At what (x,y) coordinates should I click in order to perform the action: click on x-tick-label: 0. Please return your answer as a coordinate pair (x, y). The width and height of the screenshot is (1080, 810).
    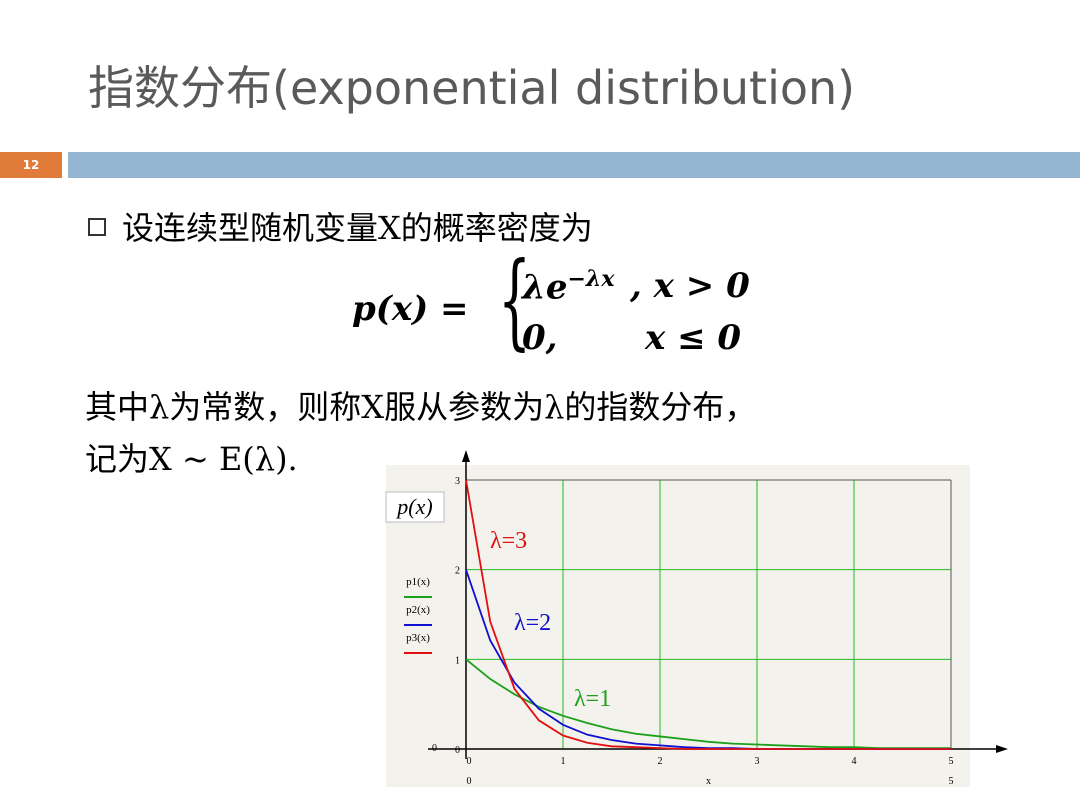
    Looking at the image, I should click on (469, 761).